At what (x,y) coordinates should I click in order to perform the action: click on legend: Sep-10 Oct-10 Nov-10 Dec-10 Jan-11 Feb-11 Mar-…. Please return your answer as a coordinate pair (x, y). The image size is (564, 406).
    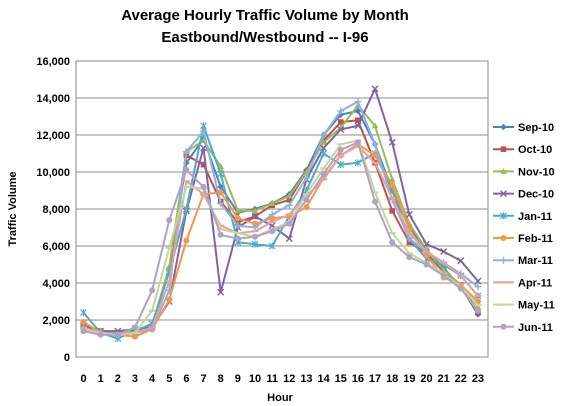
    Looking at the image, I should click on (524, 228).